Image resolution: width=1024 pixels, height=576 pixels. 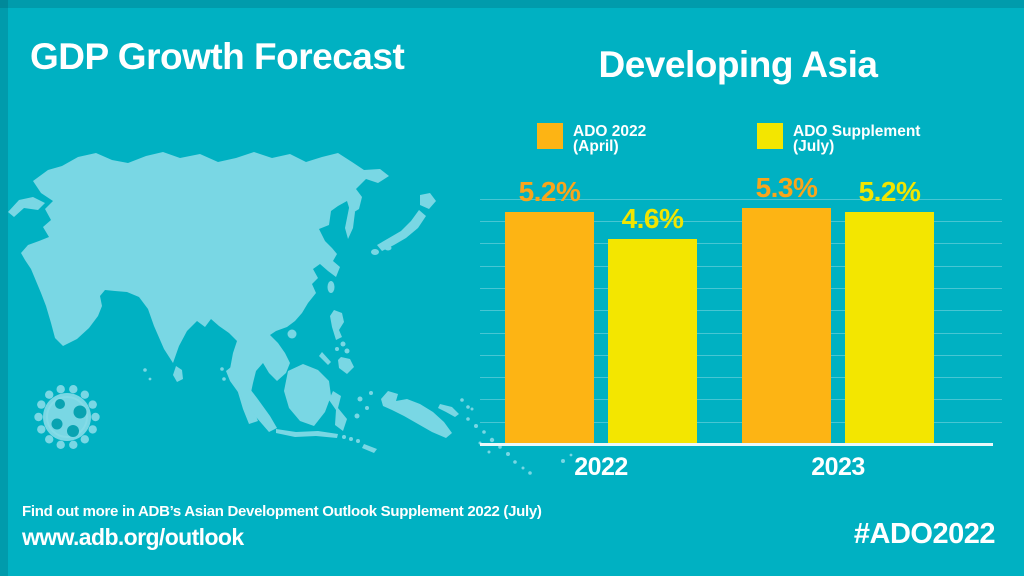 I want to click on map-taiwan, so click(x=331, y=287).